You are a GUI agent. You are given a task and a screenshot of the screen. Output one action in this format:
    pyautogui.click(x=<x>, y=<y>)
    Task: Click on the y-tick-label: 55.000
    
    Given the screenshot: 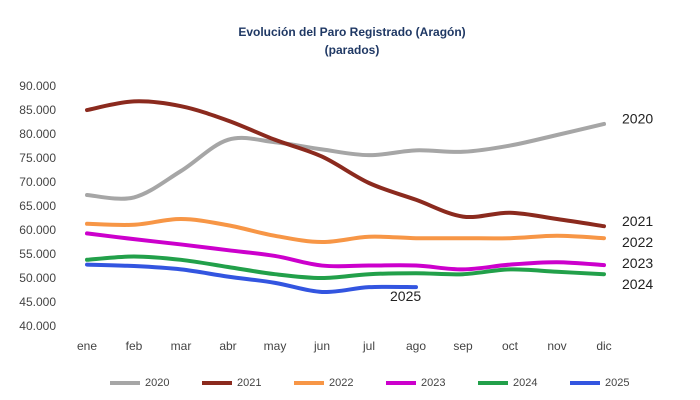 What is the action you would take?
    pyautogui.click(x=37, y=254)
    